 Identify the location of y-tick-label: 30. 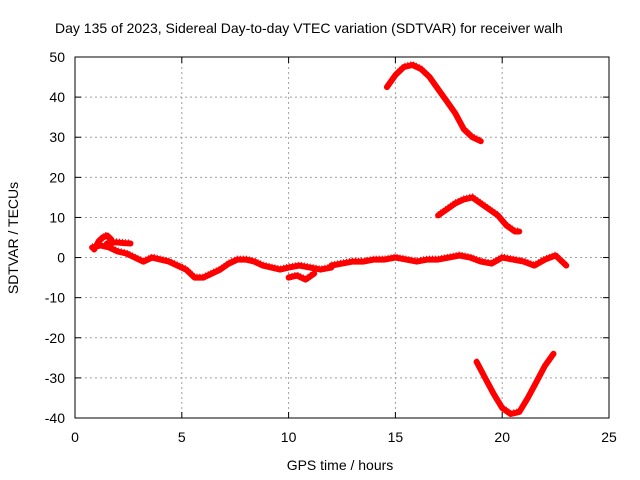
(57, 137).